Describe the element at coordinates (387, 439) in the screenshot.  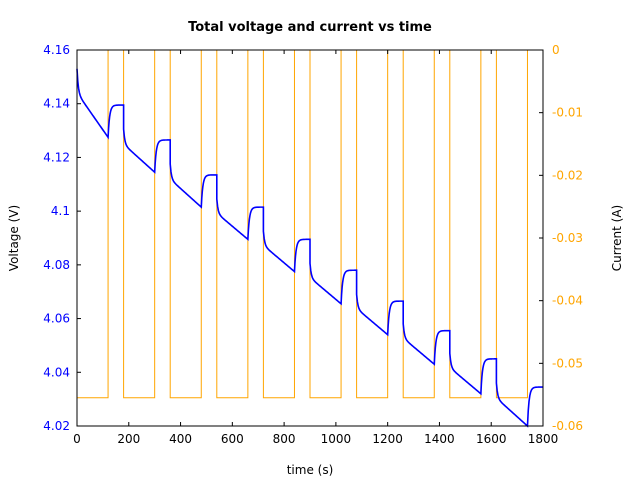
I see `x-tick-label: 1200` at that location.